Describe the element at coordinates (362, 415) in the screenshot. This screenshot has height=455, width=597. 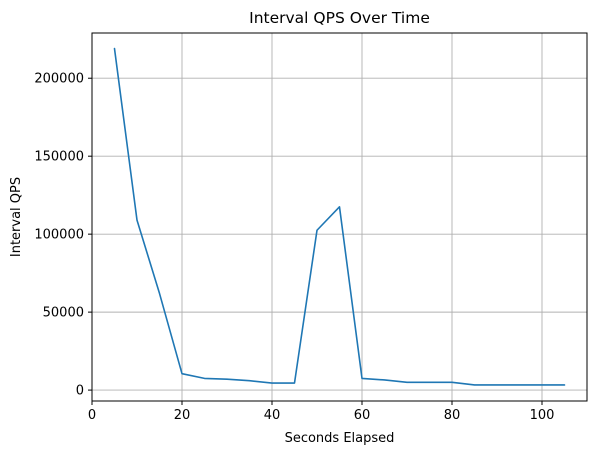
I see `x-tick-label: 60` at that location.